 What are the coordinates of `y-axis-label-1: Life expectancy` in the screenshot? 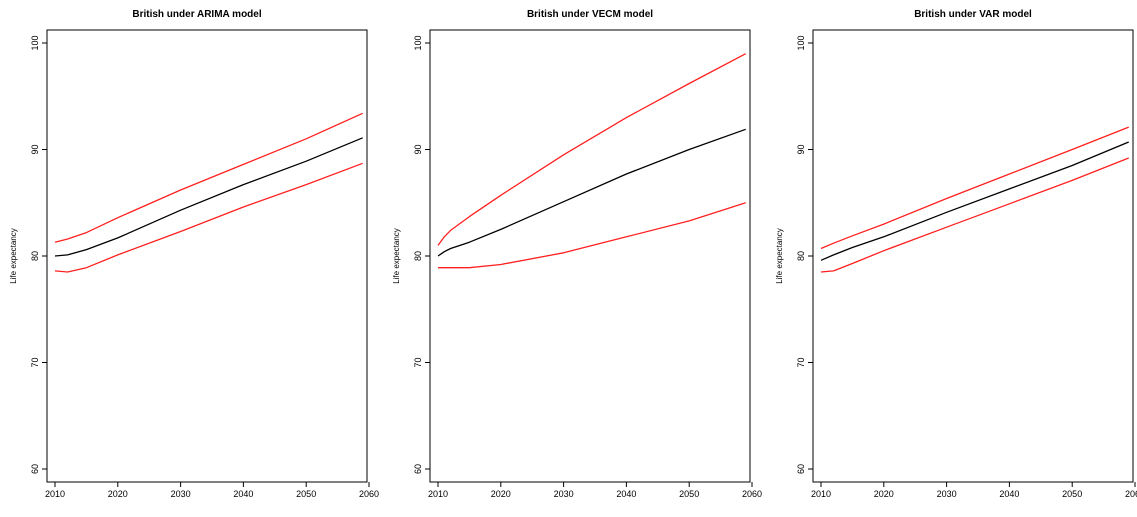 It's located at (13, 256).